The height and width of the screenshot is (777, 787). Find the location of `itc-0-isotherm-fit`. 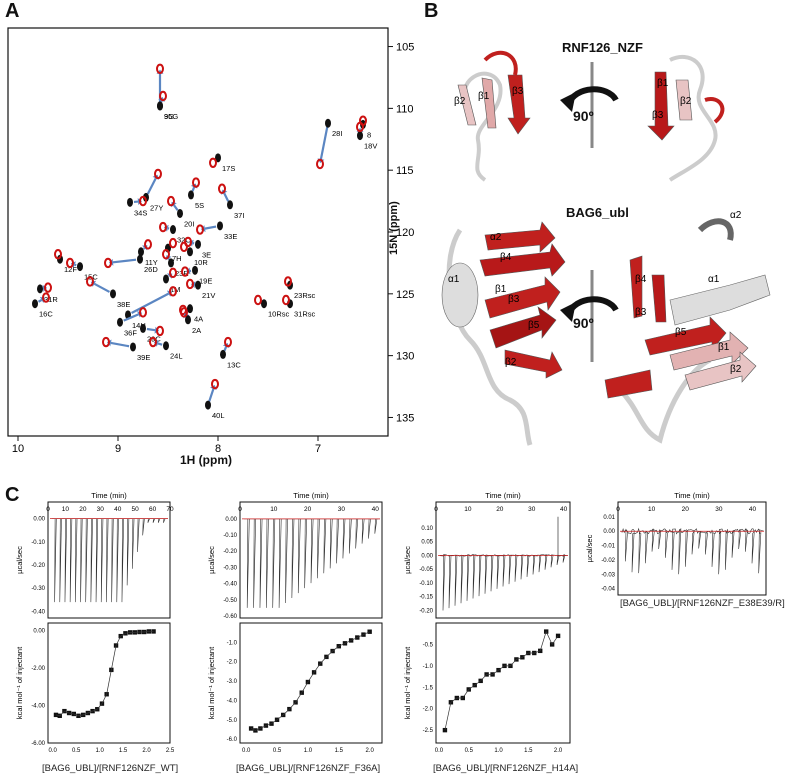

itc-0-isotherm-fit is located at coordinates (104, 674).